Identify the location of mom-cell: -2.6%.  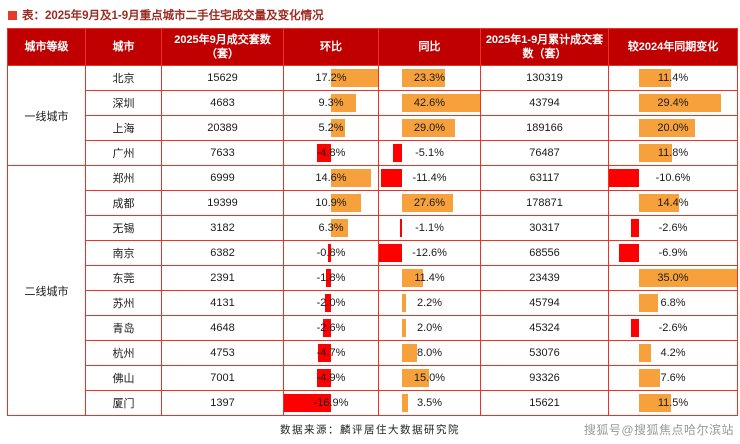
(331, 328).